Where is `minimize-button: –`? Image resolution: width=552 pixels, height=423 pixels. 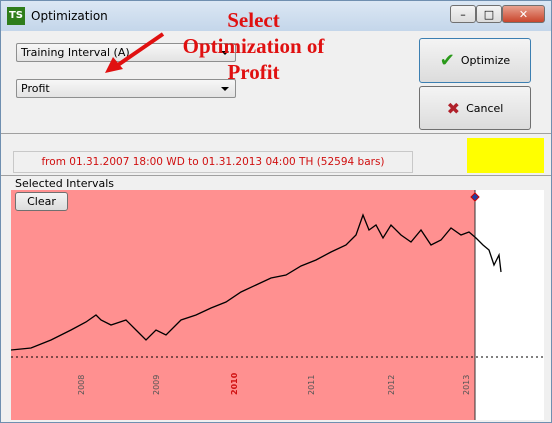 minimize-button: – is located at coordinates (463, 14).